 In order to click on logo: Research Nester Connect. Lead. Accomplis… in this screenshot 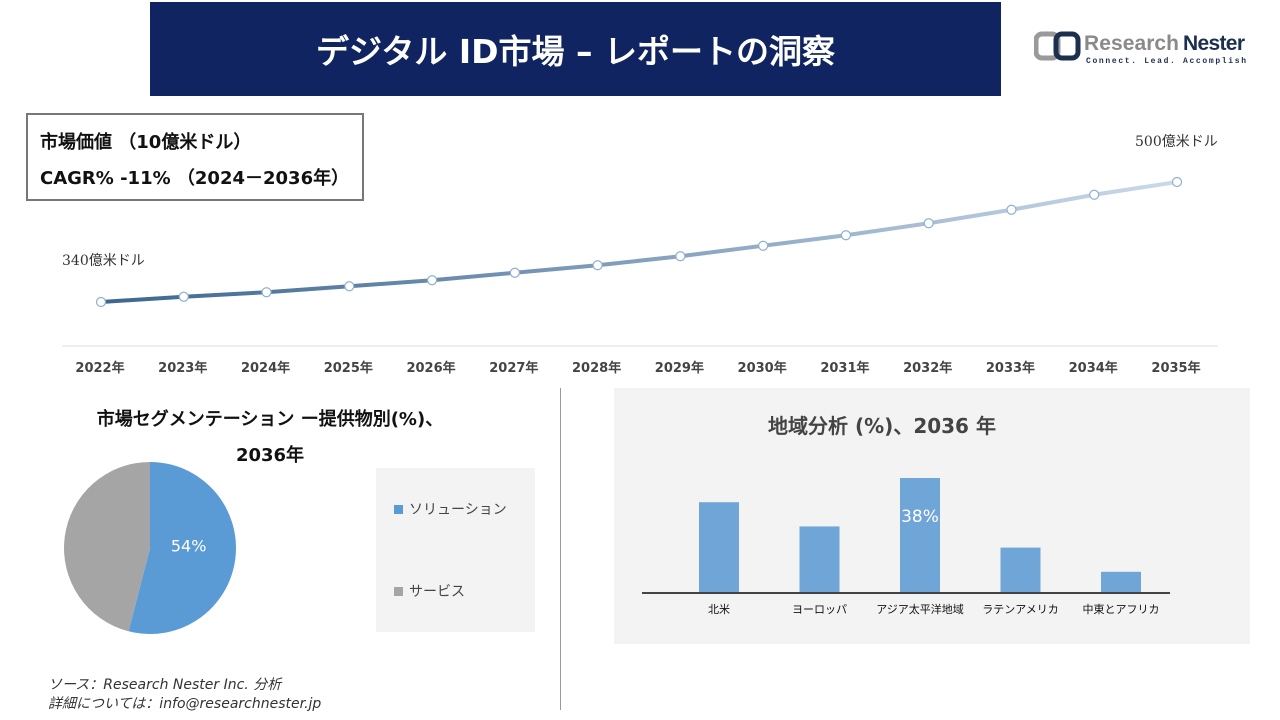, I will do `click(1143, 48)`.